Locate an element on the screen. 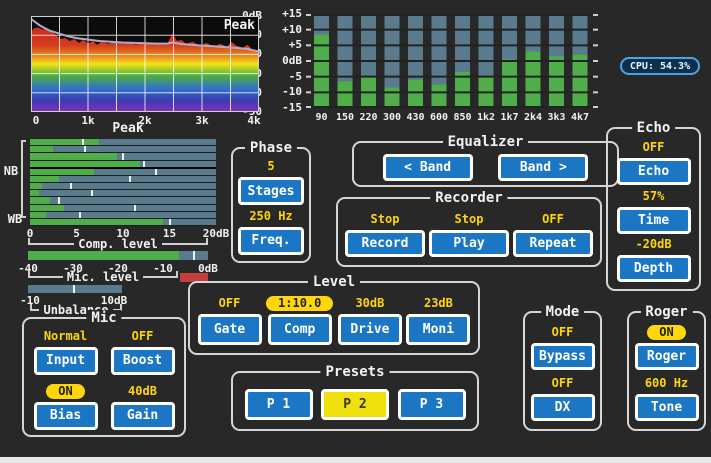  p-3-button: P 3 is located at coordinates (431, 404).